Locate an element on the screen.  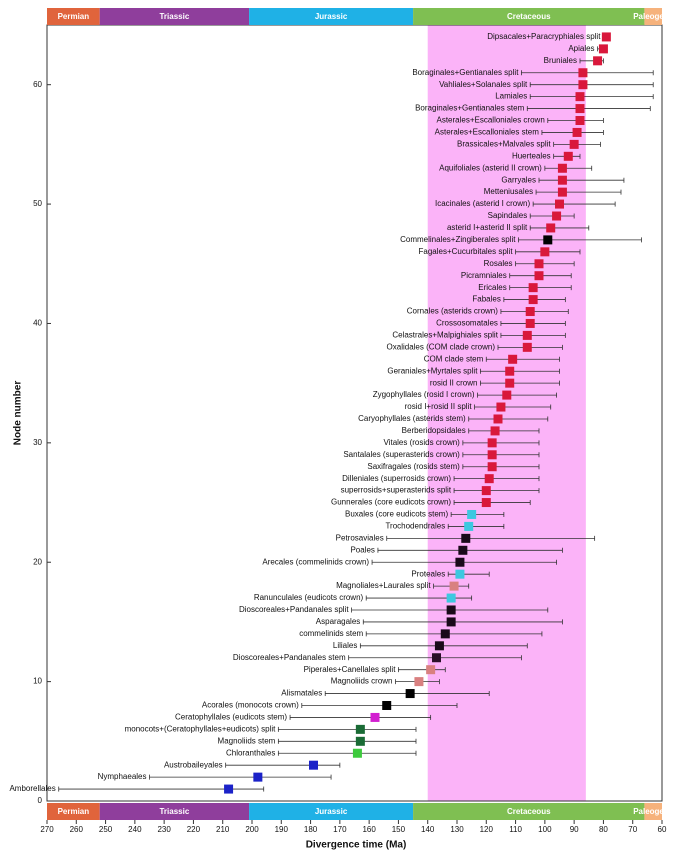
node-label: Trochodendrales is located at coordinates (415, 526).